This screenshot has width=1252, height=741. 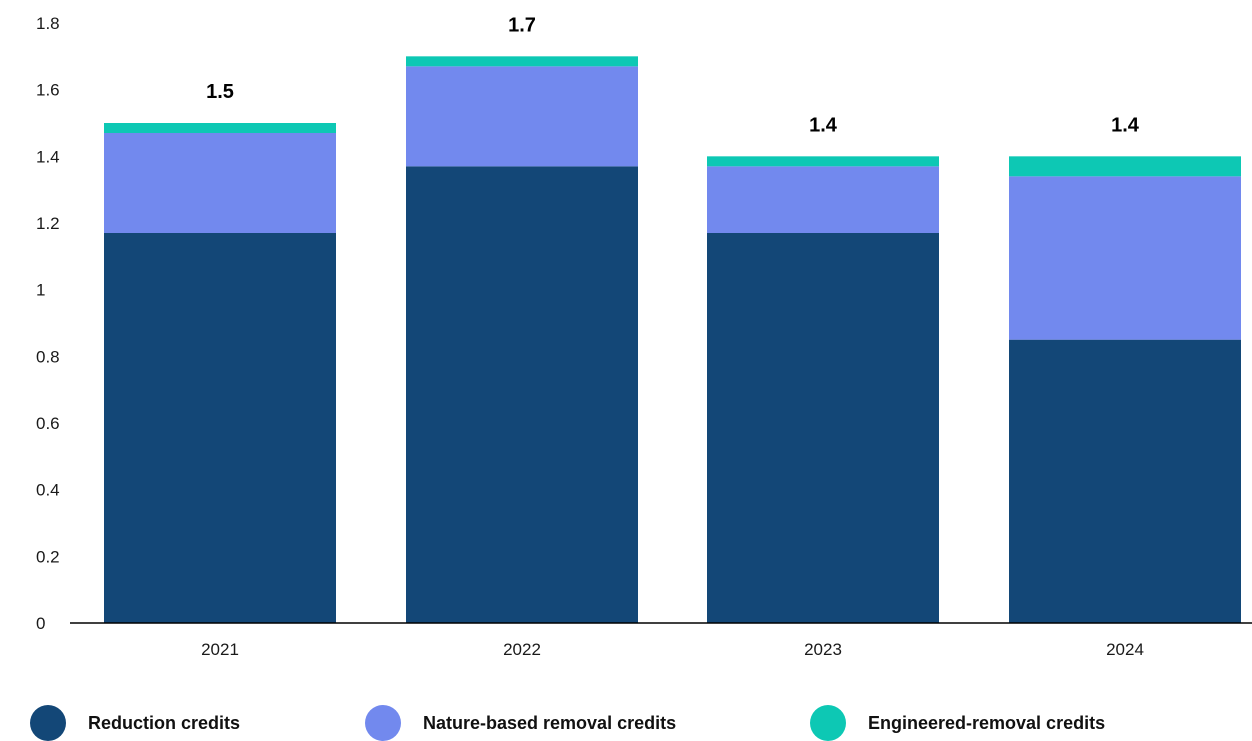 I want to click on legend-item-reduction: Reduction credits, so click(x=135, y=723).